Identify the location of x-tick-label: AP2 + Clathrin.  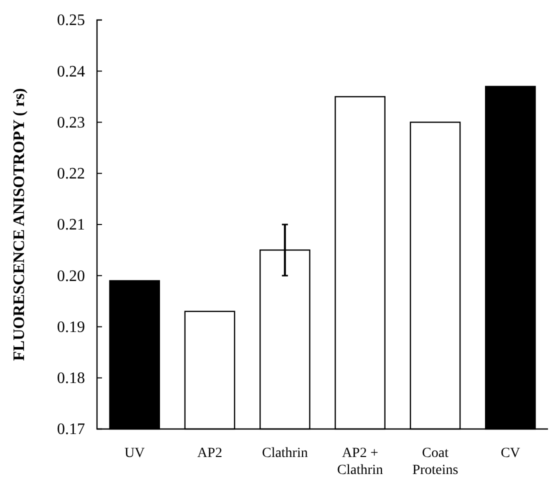
(360, 462).